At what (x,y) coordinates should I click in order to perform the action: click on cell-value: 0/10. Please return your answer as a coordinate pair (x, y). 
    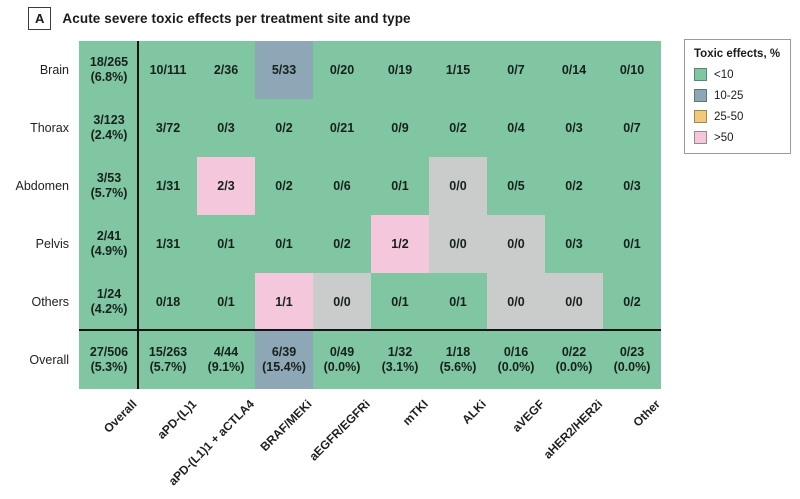
    Looking at the image, I should click on (632, 69).